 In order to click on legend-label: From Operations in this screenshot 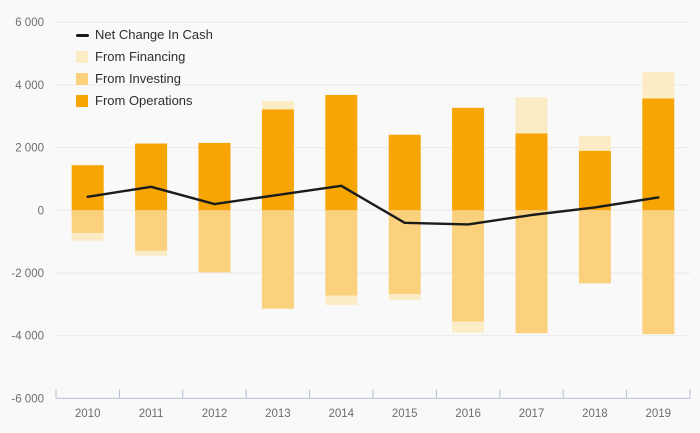, I will do `click(144, 100)`.